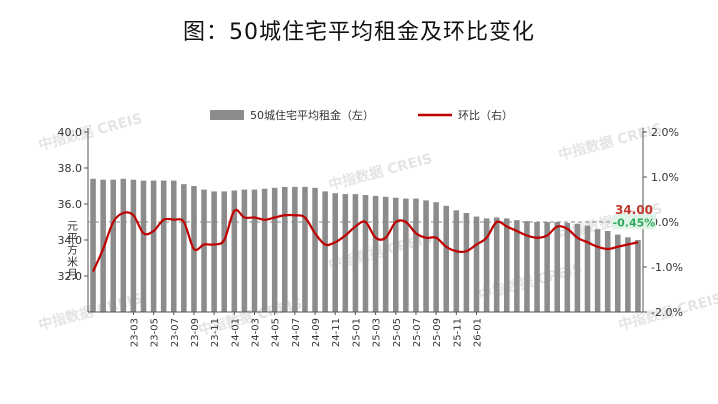 The width and height of the screenshot is (718, 404). Describe the element at coordinates (478, 332) in the screenshot. I see `x-tick-label: 26-01` at that location.